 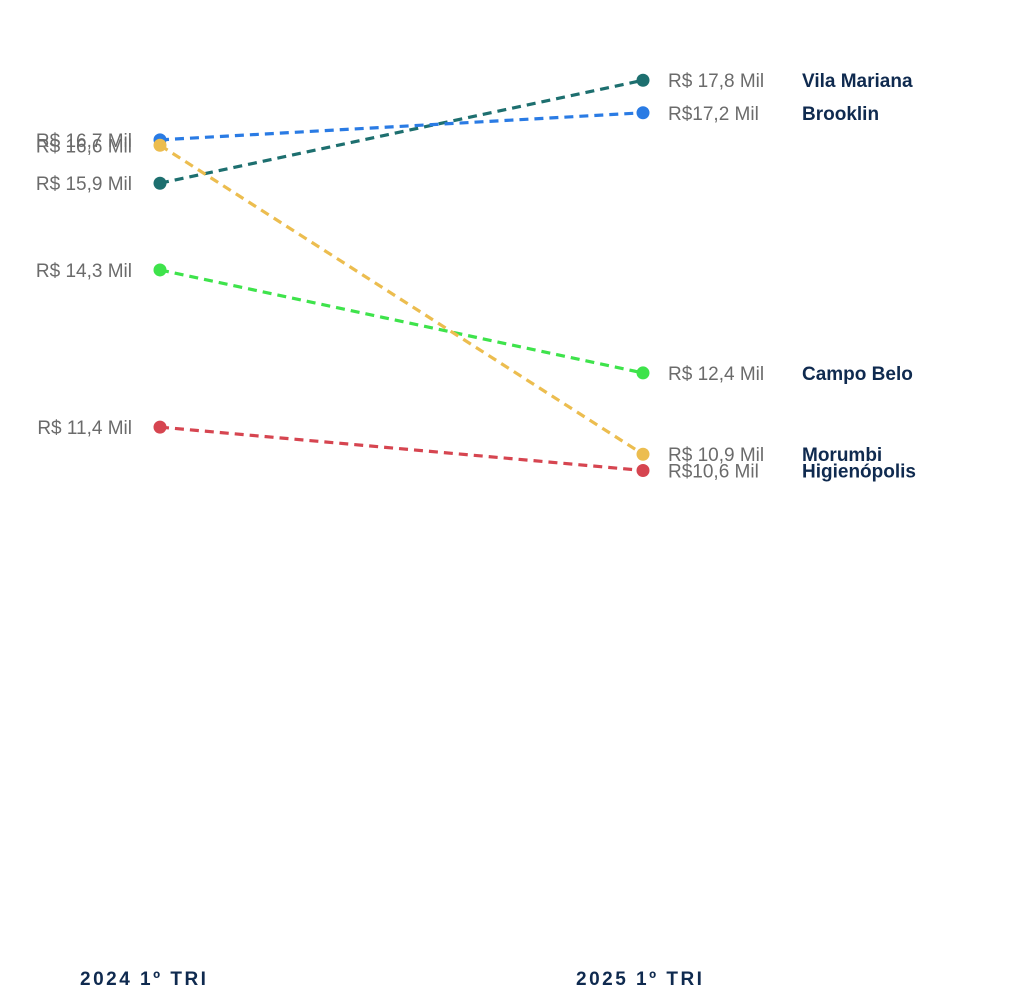 What do you see at coordinates (84, 146) in the screenshot?
I see `value-label-morumbi-start: R$ 16,6 Mil` at bounding box center [84, 146].